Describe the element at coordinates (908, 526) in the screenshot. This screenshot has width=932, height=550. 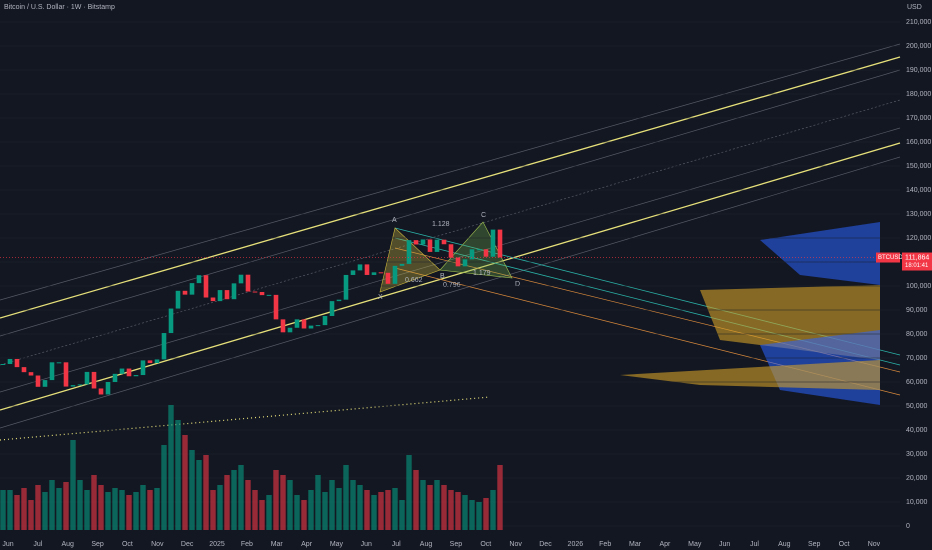
I see `y-tick-label: 0` at that location.